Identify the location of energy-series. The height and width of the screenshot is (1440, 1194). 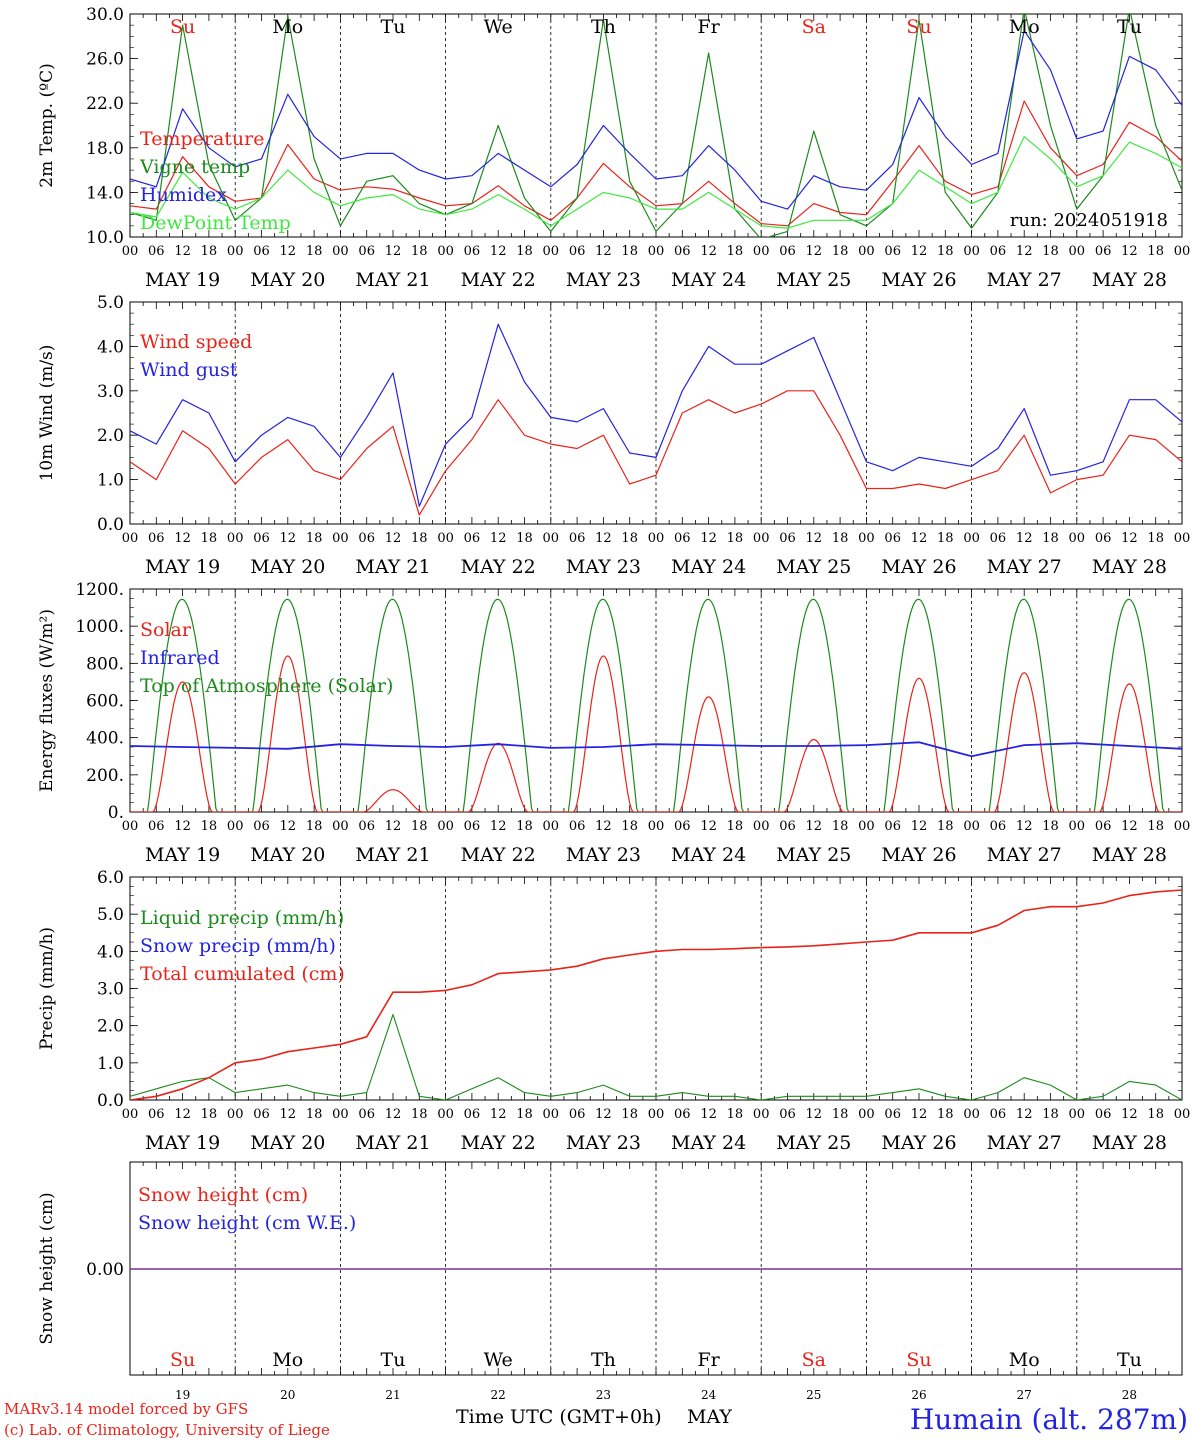
(656, 705).